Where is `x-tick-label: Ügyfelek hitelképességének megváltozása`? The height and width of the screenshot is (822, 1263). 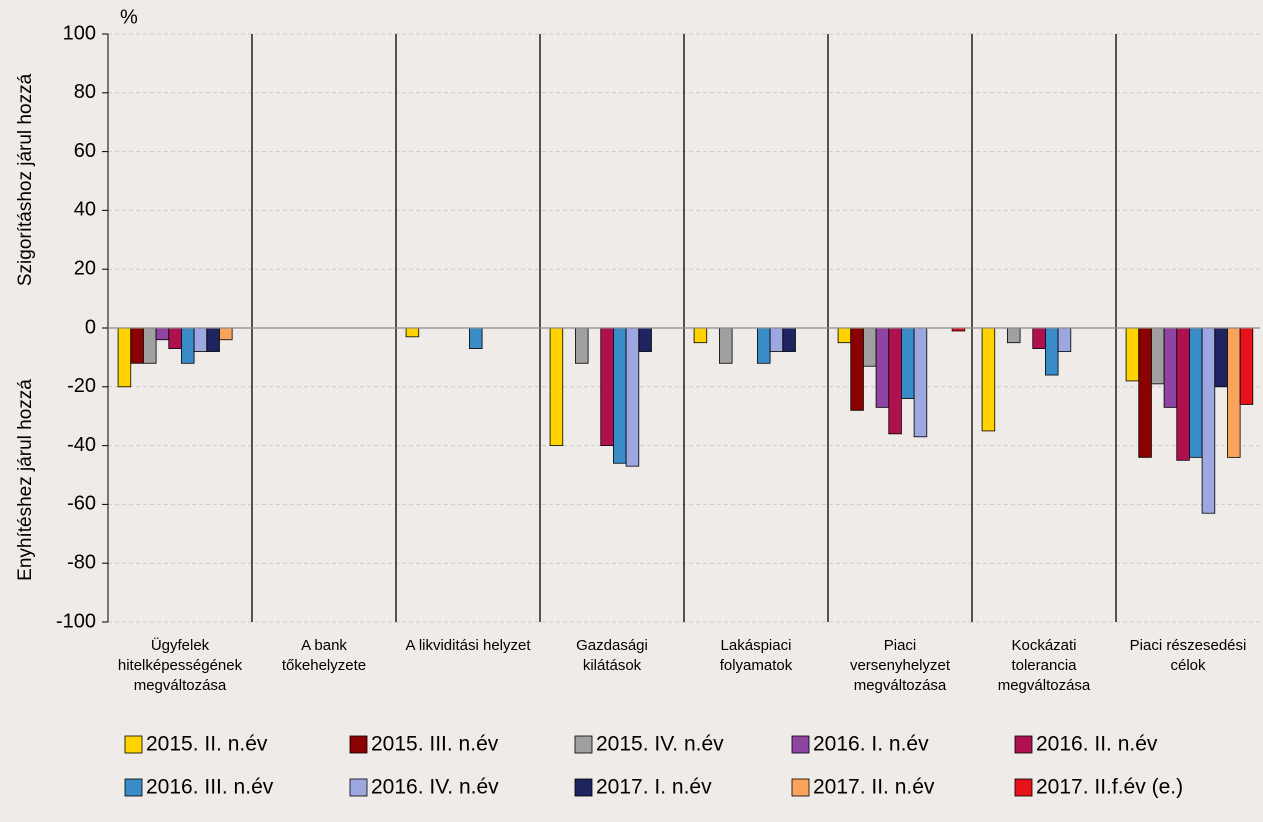
x-tick-label: Ügyfelek hitelképességének megváltozása is located at coordinates (180, 665).